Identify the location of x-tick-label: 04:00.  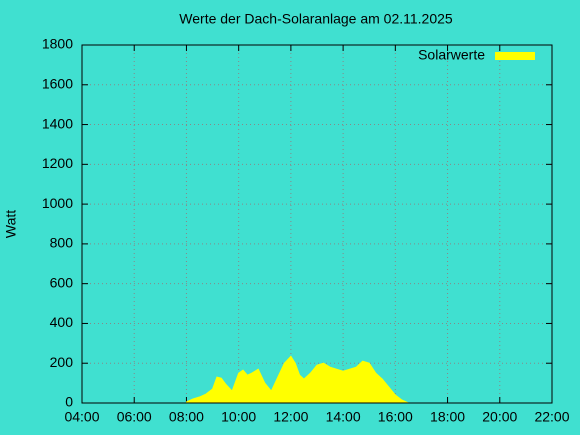
(81, 417).